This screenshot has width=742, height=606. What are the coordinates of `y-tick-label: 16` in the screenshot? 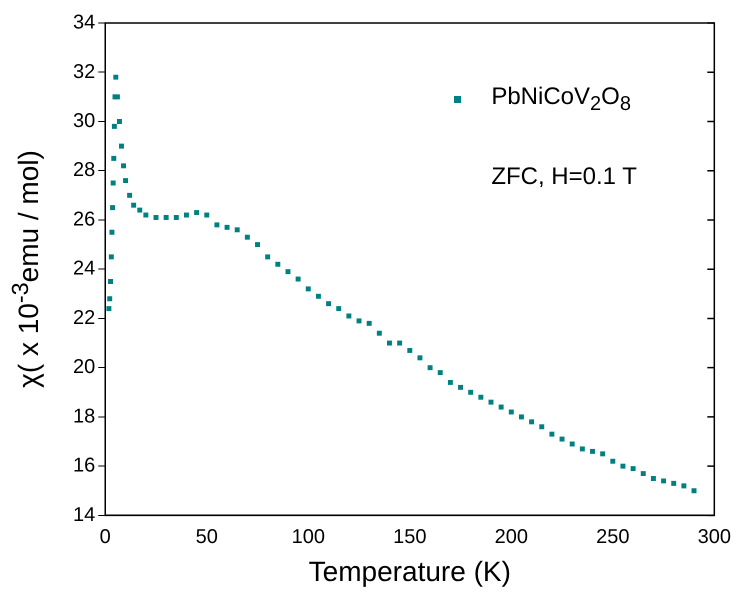 It's located at (84, 465).